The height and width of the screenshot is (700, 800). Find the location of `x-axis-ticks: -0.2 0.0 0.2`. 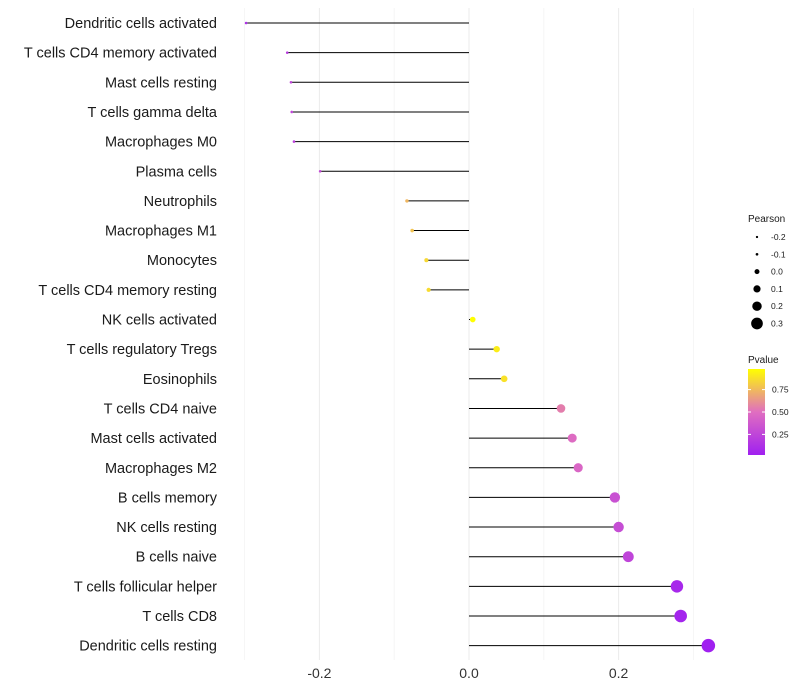

x-axis-ticks: -0.2 0.0 0.2 is located at coordinates (467, 673).